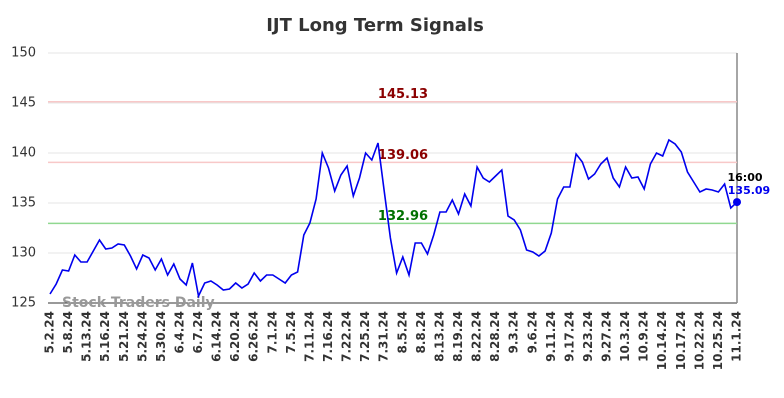 The height and width of the screenshot is (398, 784). Describe the element at coordinates (235, 336) in the screenshot. I see `x-tick-label: 6.20.24` at that location.